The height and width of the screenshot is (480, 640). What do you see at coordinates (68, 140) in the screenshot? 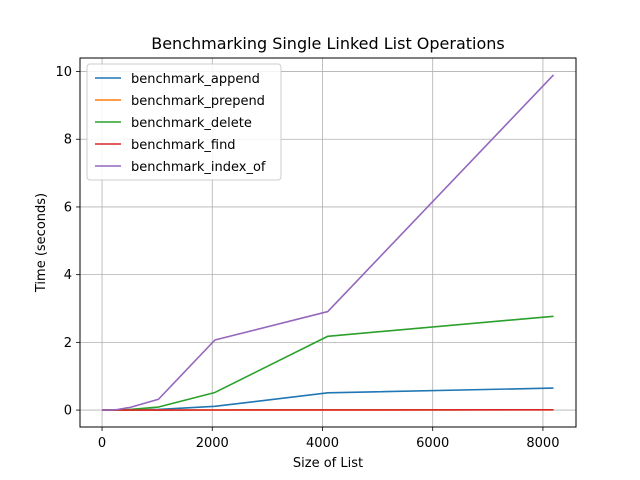
I see `y-tick-label: 8` at bounding box center [68, 140].